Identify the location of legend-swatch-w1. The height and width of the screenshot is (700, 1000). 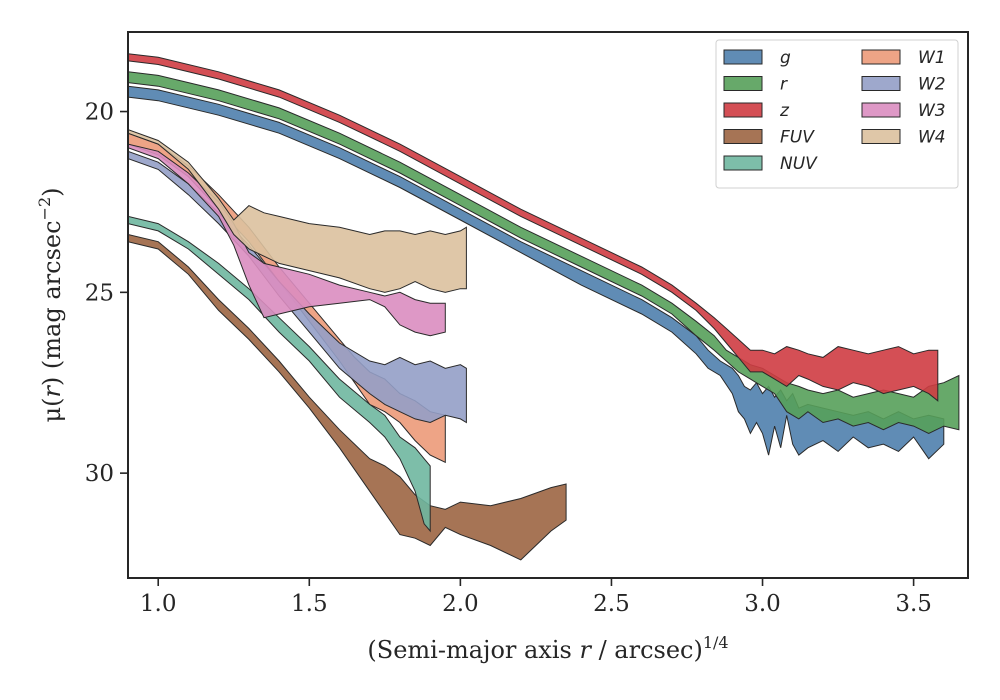
(881, 57).